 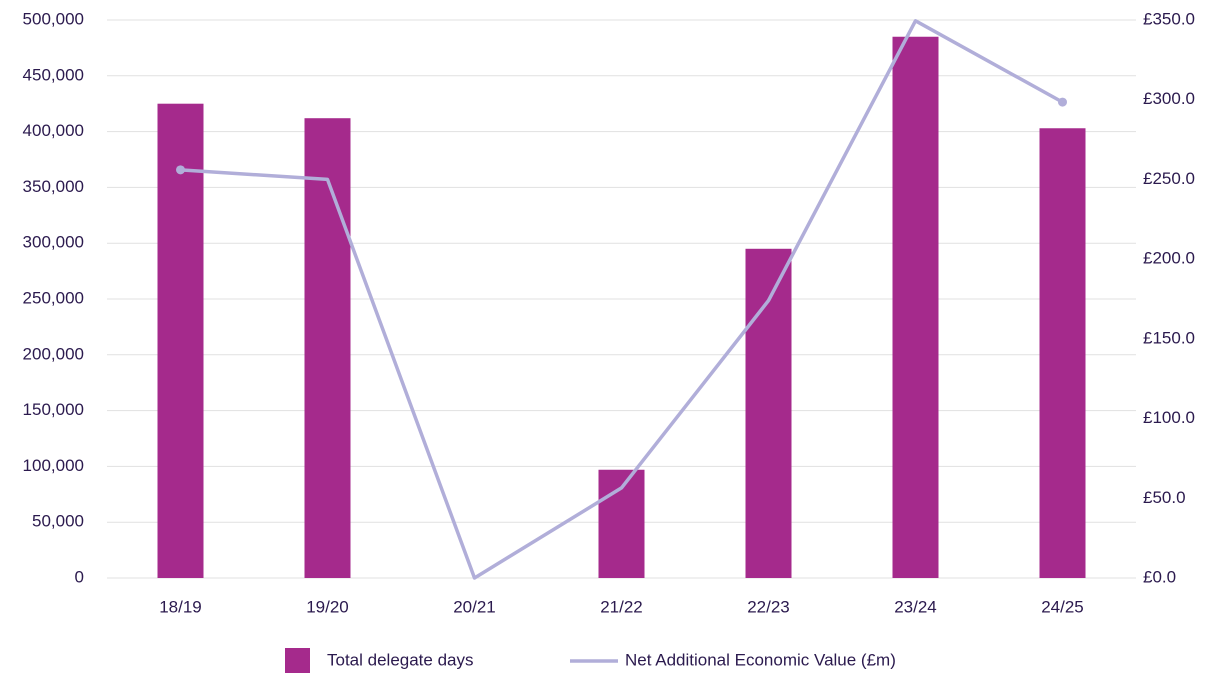 I want to click on y-tick-label: 150,000, so click(x=53, y=409).